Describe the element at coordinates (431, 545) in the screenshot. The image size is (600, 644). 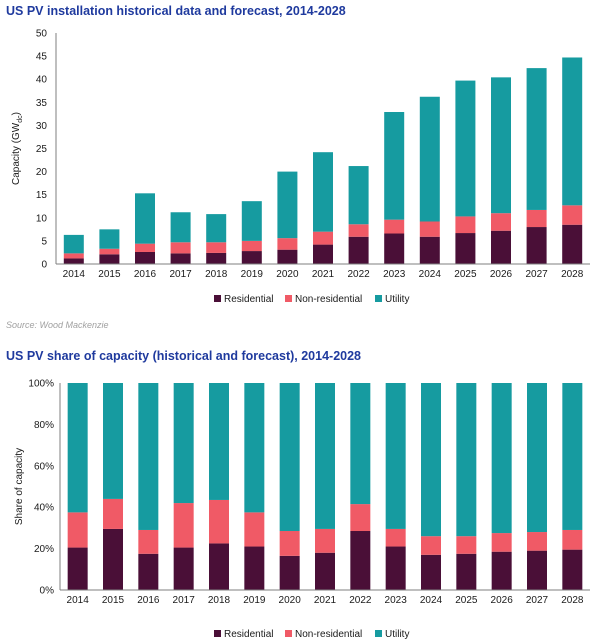
I see `bar-non-residential-2024` at that location.